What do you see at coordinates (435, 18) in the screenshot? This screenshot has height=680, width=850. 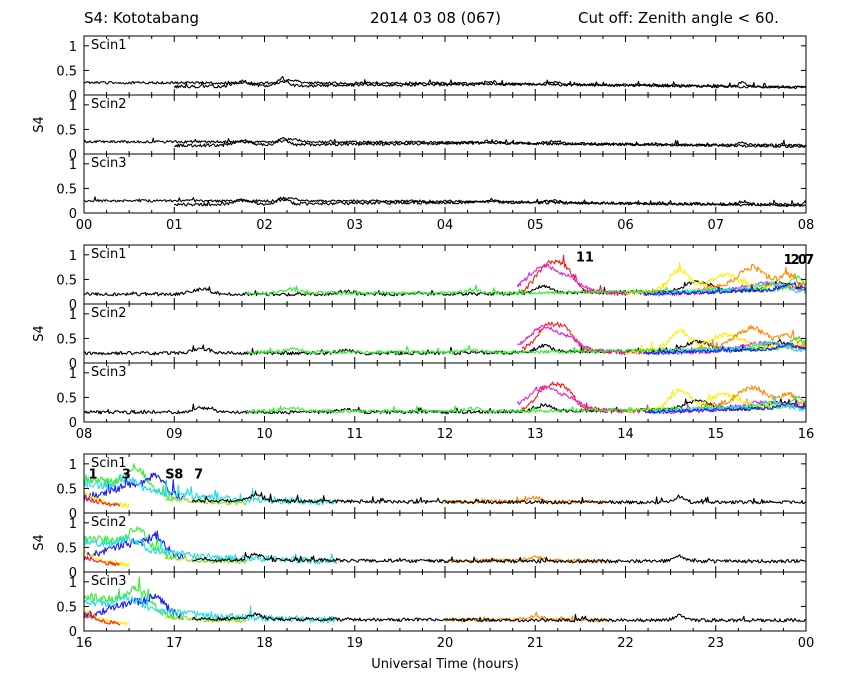 I see `date-label: 2014 03 08 (067)` at bounding box center [435, 18].